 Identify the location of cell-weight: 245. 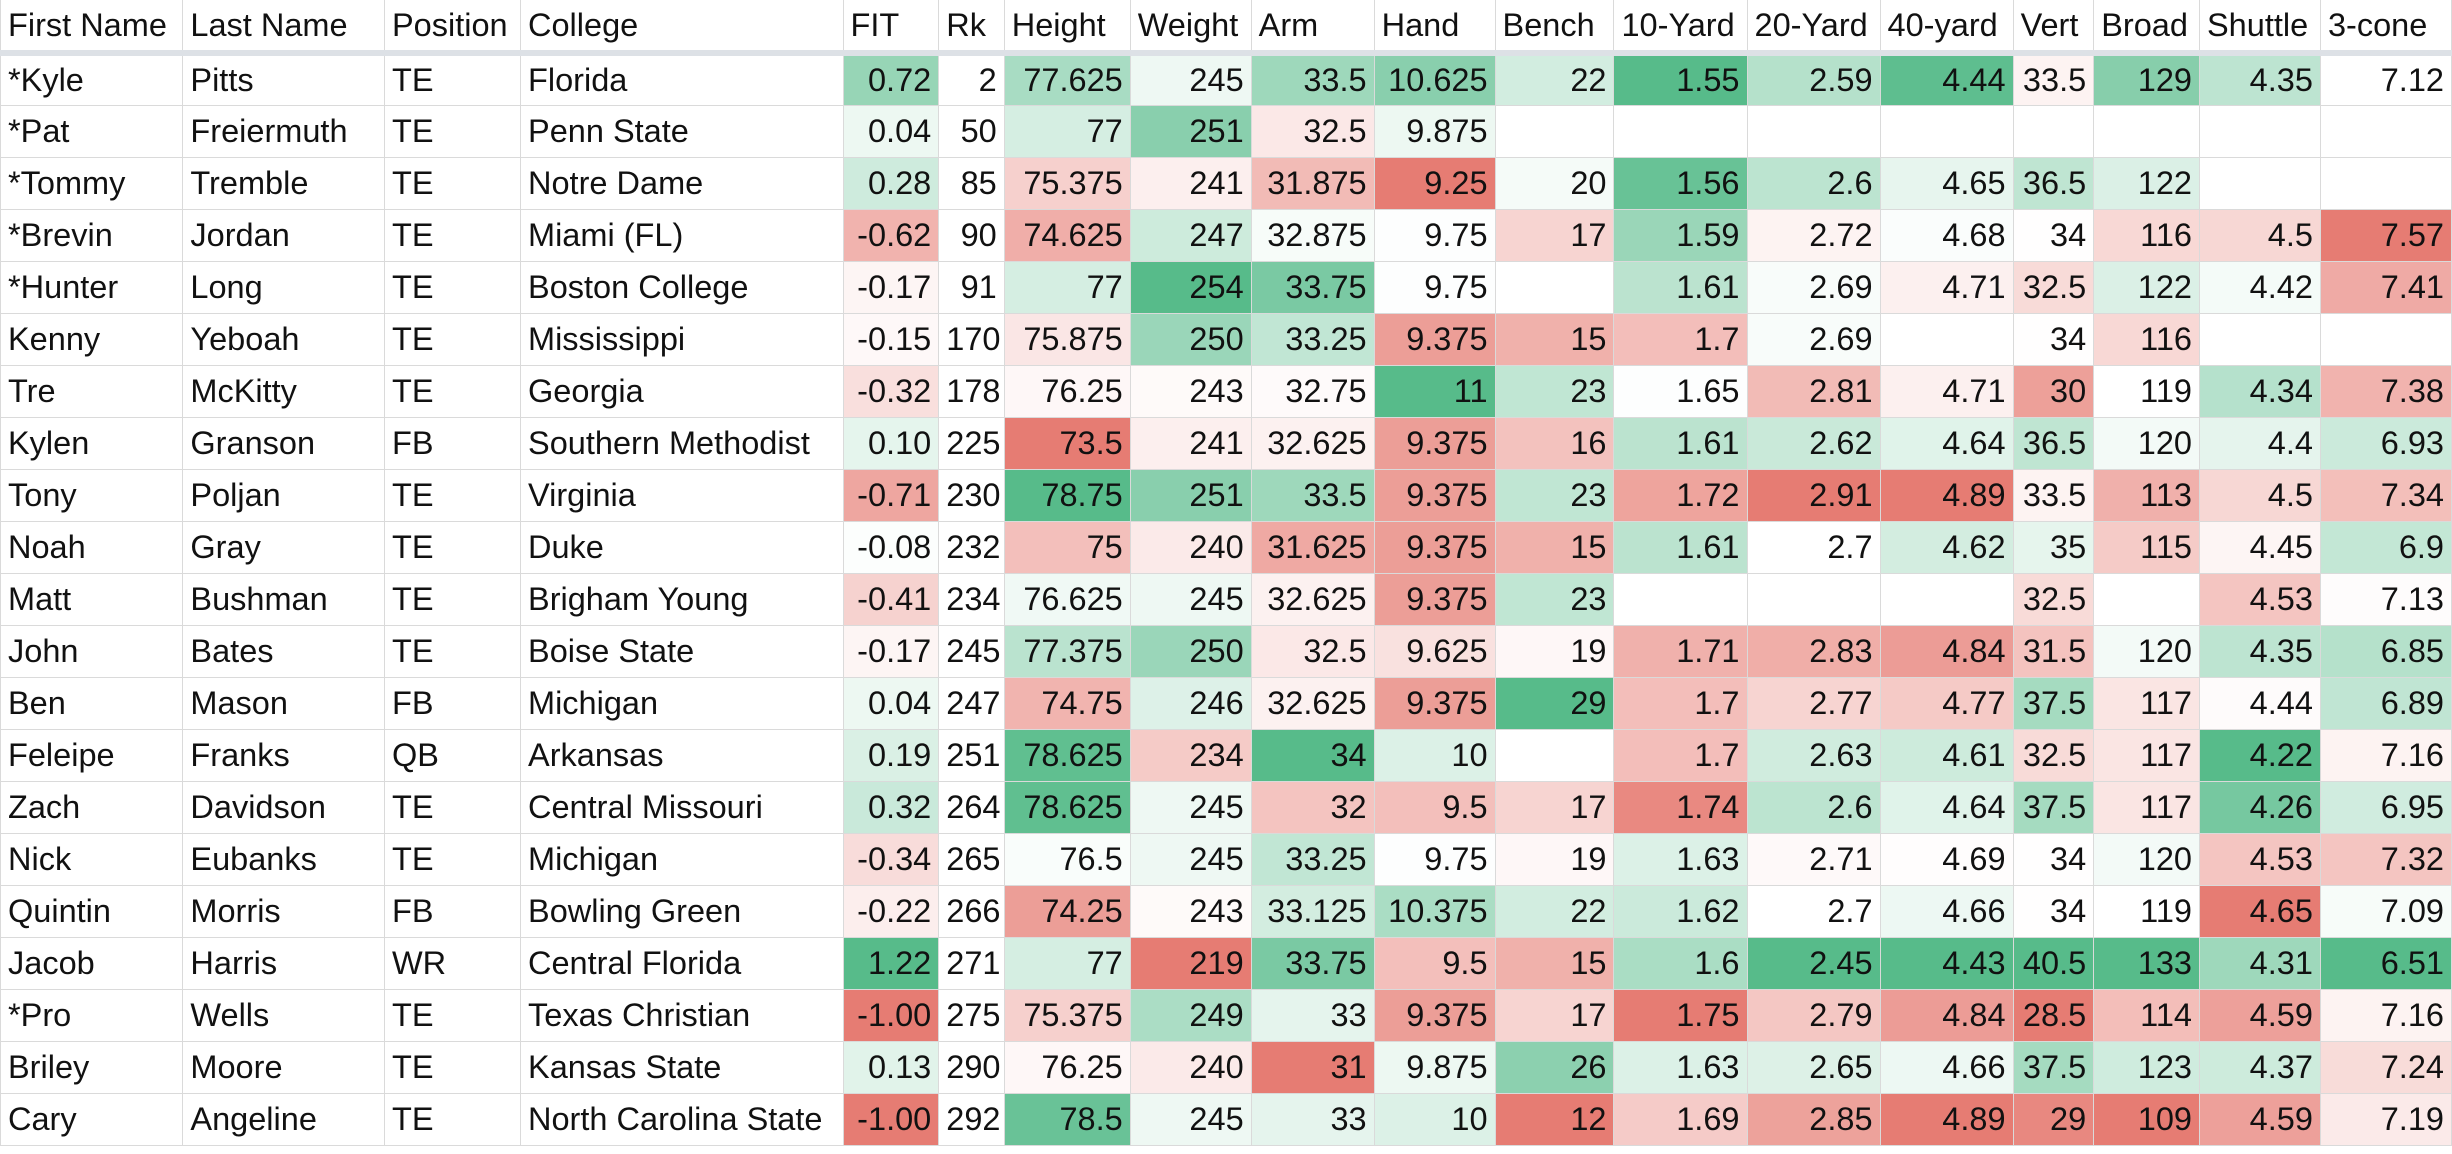
(1190, 599).